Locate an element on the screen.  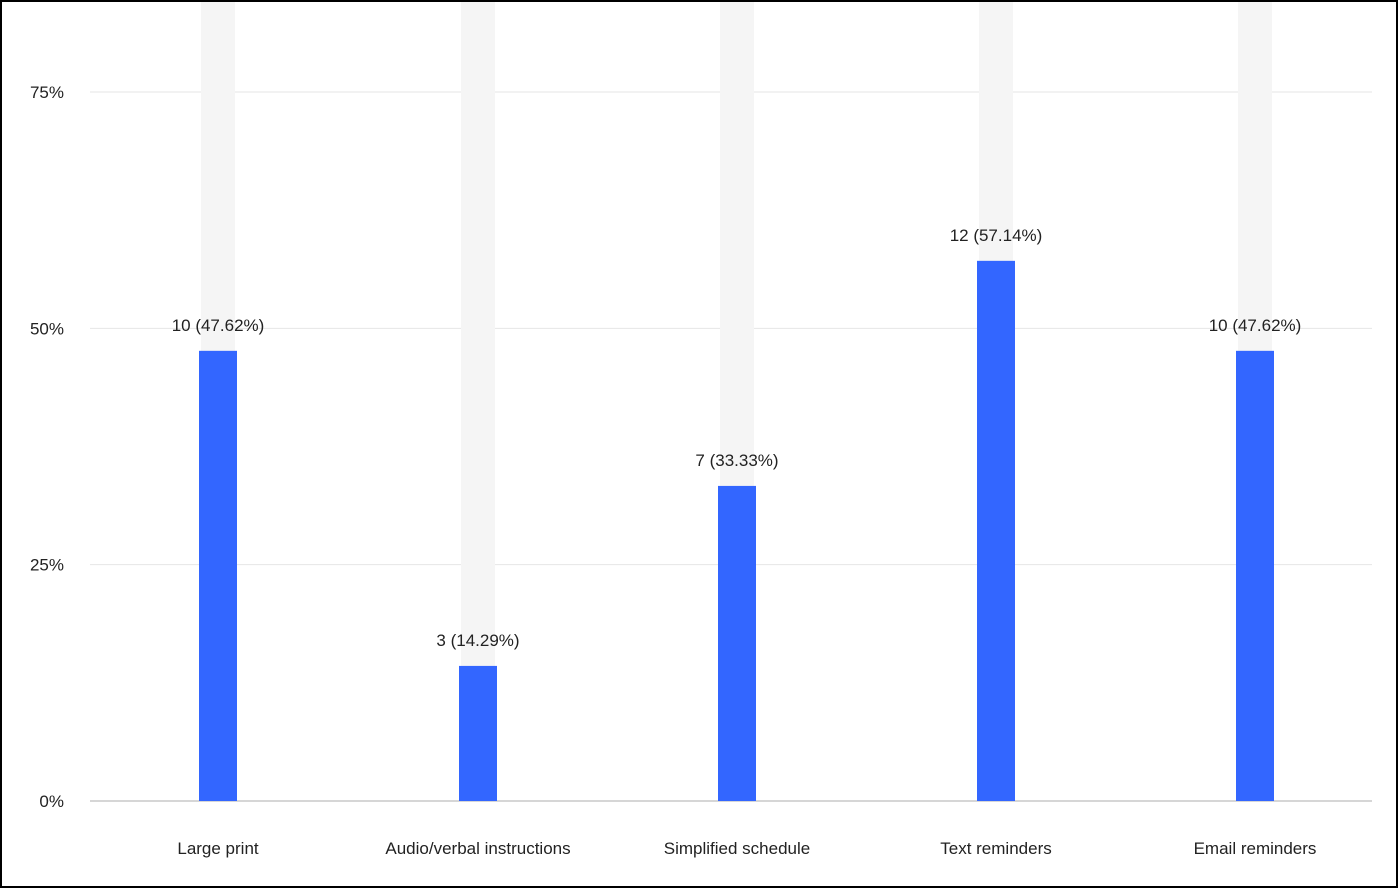
x-tick-label: Text reminders is located at coordinates (995, 848).